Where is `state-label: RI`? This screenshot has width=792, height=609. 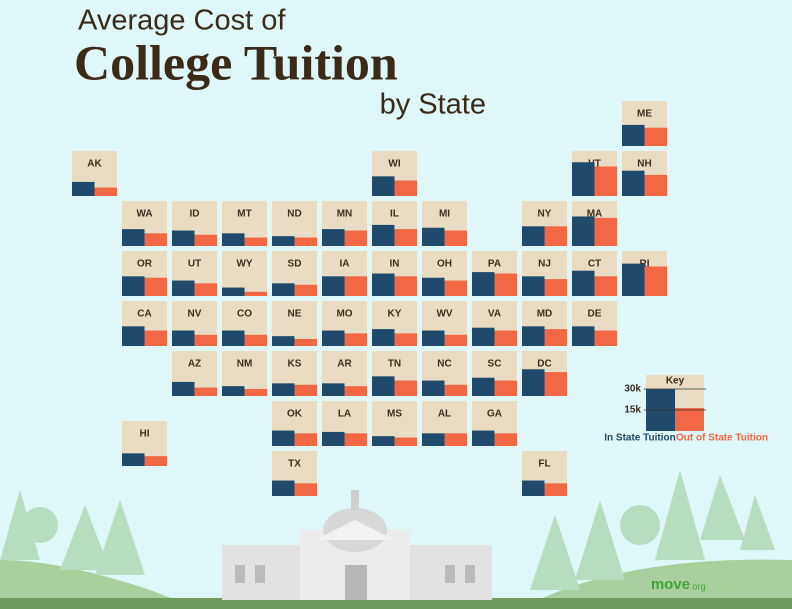 state-label: RI is located at coordinates (645, 264).